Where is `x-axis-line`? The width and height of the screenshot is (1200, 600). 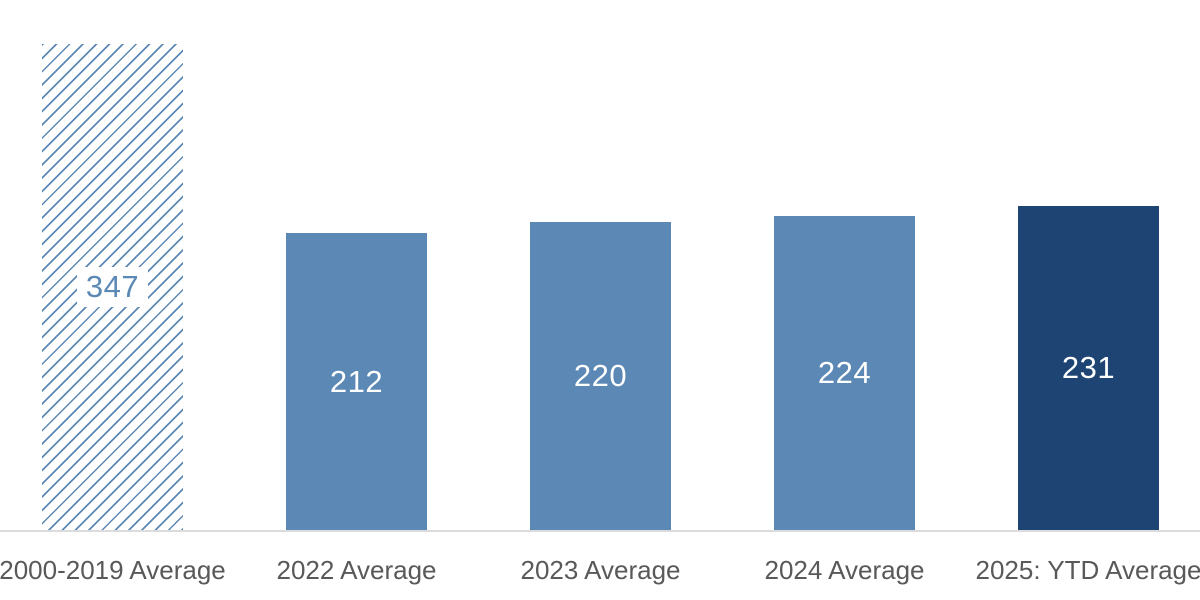 x-axis-line is located at coordinates (600, 531).